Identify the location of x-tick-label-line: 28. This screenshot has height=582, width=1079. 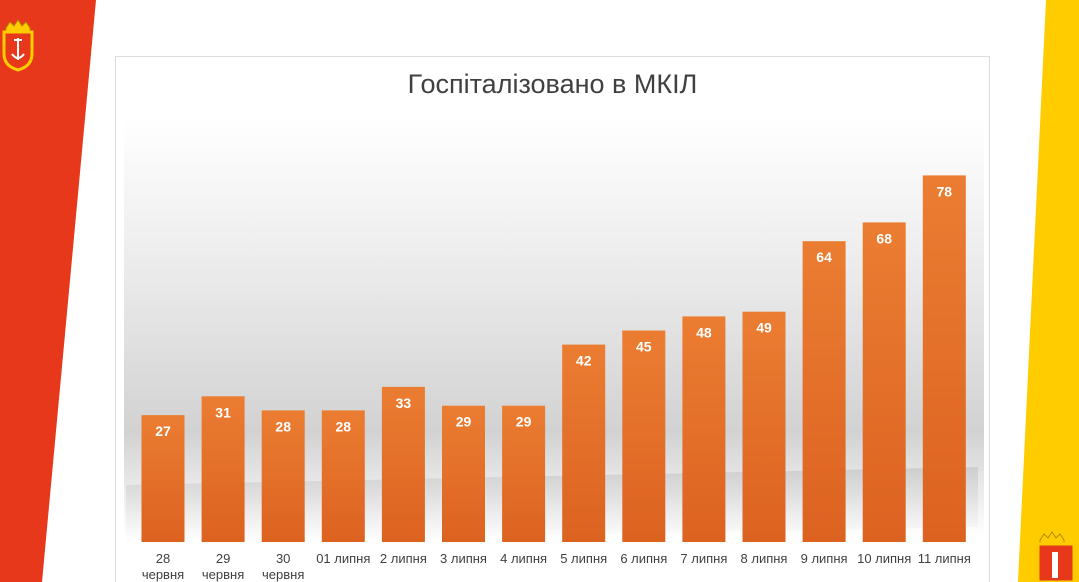
(163, 558).